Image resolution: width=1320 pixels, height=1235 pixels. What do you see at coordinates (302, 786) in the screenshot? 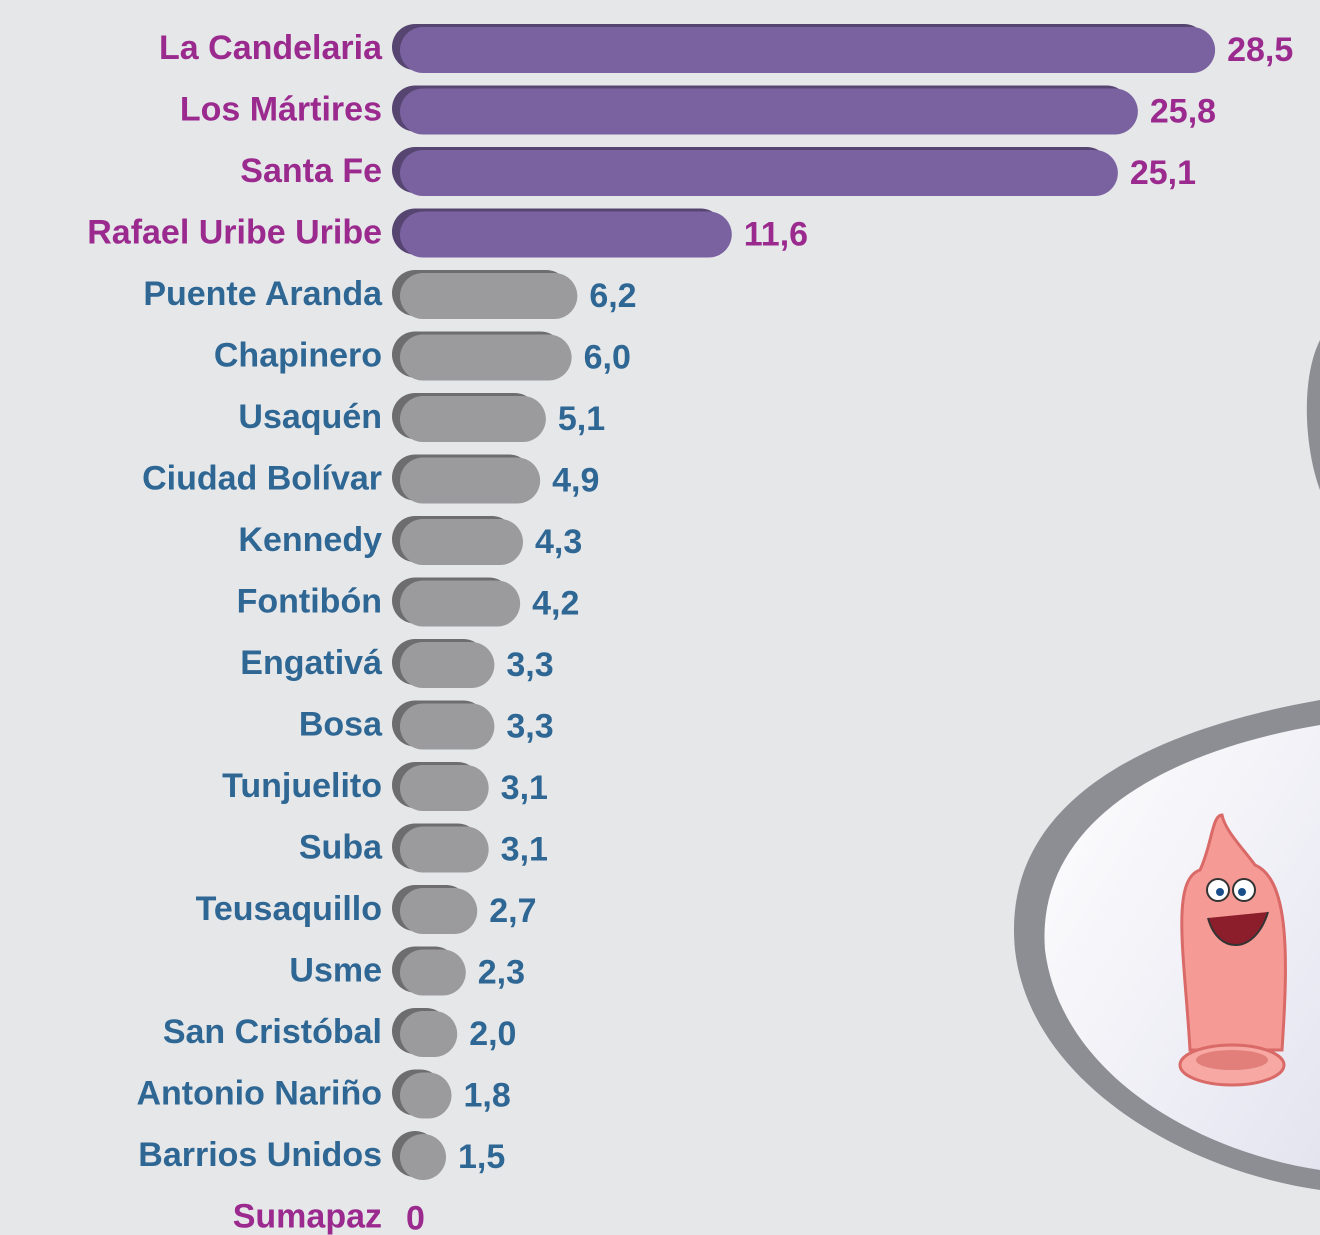
I see `category-label: Tunjuelito` at bounding box center [302, 786].